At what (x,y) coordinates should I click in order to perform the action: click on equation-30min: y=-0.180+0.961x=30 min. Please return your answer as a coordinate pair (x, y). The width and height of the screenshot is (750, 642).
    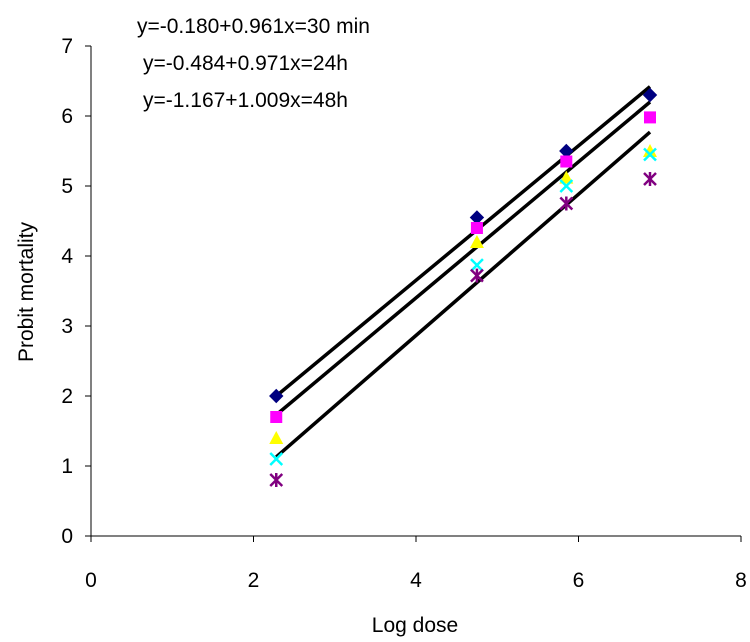
    Looking at the image, I should click on (253, 26).